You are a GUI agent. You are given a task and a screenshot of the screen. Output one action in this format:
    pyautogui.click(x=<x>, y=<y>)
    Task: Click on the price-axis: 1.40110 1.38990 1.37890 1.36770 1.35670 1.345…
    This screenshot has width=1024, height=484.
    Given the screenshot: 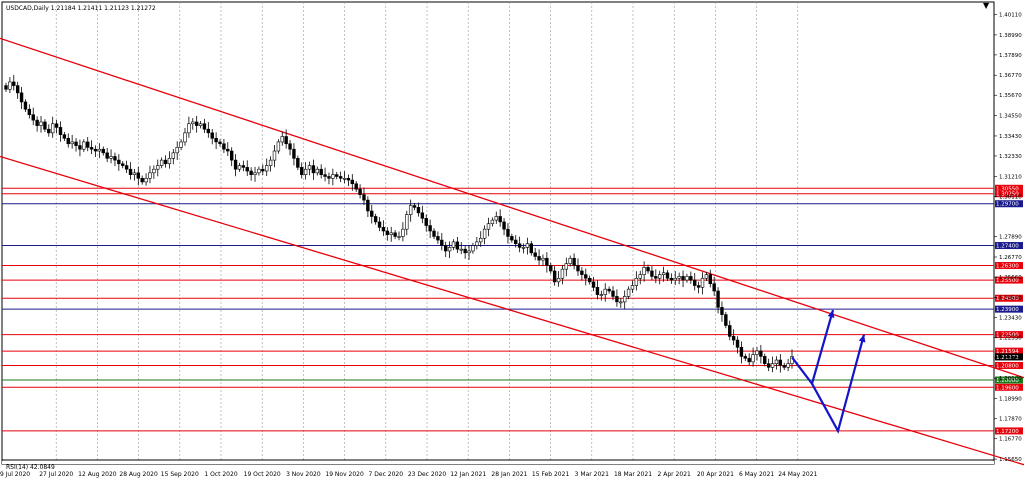 What is the action you would take?
    pyautogui.click(x=1008, y=238)
    